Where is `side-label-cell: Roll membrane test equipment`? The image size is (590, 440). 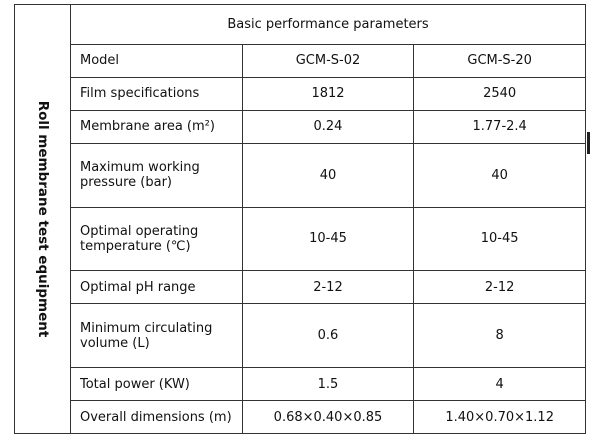 side-label-cell: Roll membrane test equipment is located at coordinates (42, 219).